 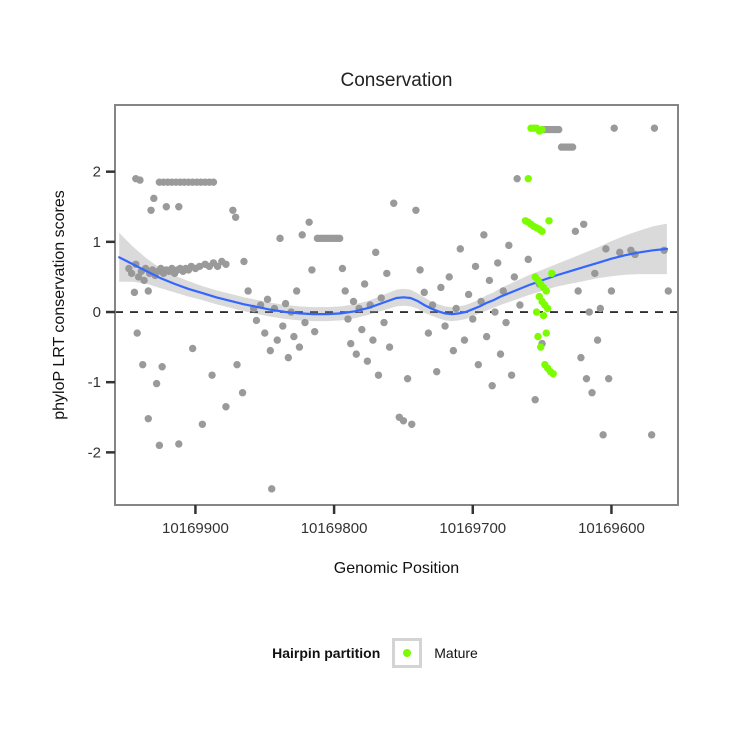 What do you see at coordinates (396, 568) in the screenshot?
I see `x-axis-label: Genomic Position` at bounding box center [396, 568].